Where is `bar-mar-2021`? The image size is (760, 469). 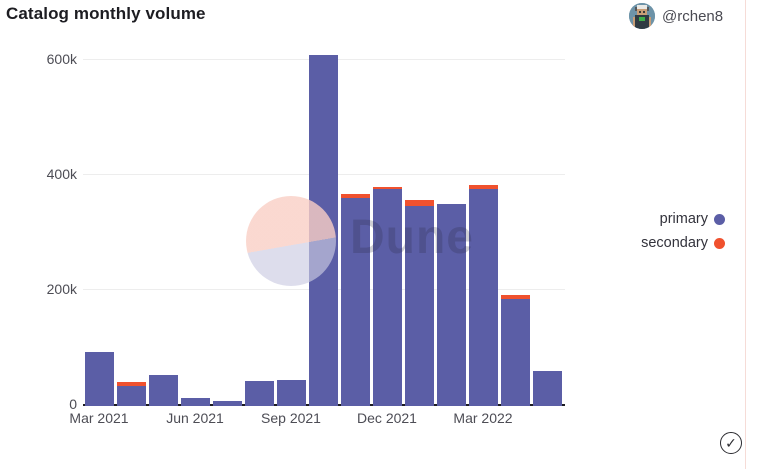 bar-mar-2021 is located at coordinates (99, 379).